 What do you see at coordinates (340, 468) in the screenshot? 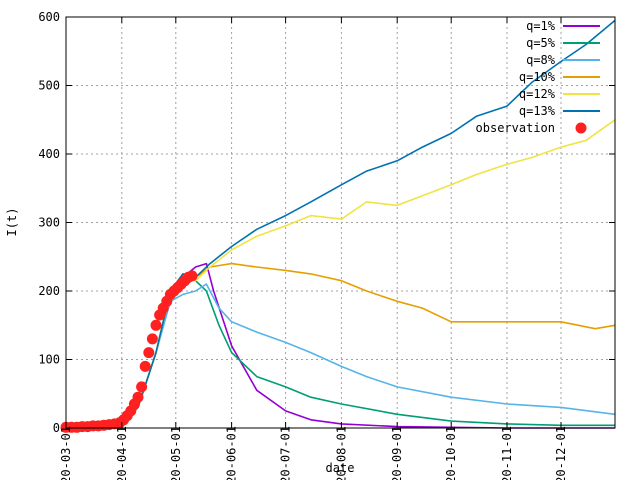
I see `x-axis-label: date` at bounding box center [340, 468].